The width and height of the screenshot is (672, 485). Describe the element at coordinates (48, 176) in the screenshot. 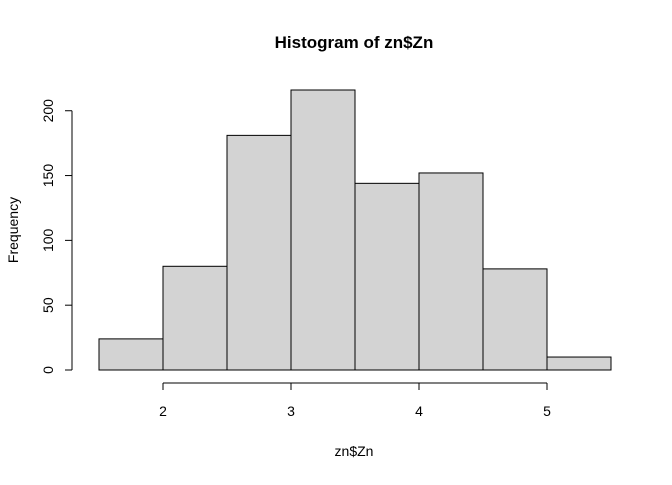

I see `y-tick-label: 150` at that location.